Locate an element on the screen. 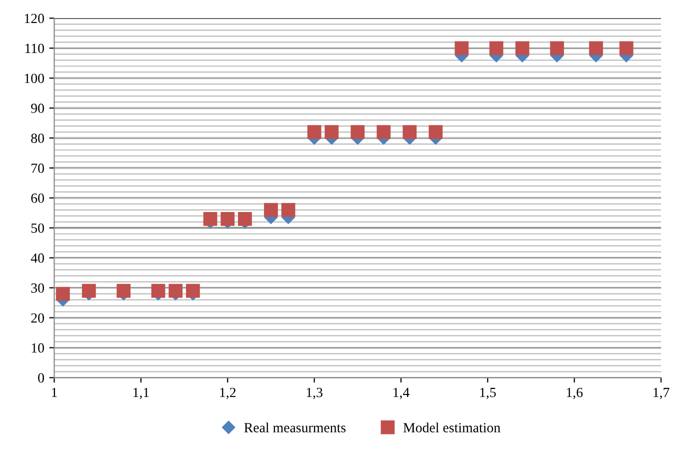 The image size is (678, 455). y-tick-label: 10 is located at coordinates (38, 348).